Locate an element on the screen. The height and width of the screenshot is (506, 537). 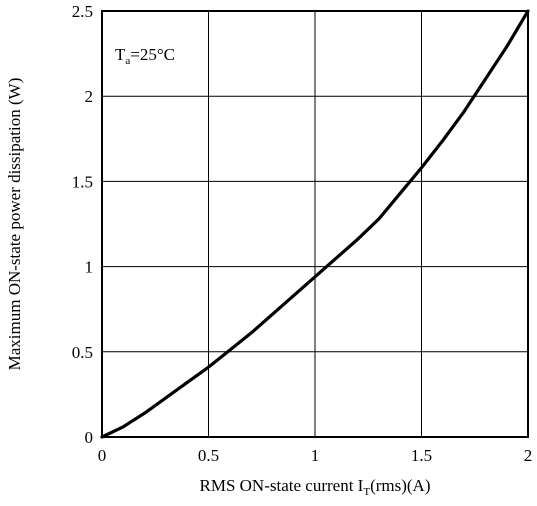
x-tick-label: 0.5 is located at coordinates (208, 455).